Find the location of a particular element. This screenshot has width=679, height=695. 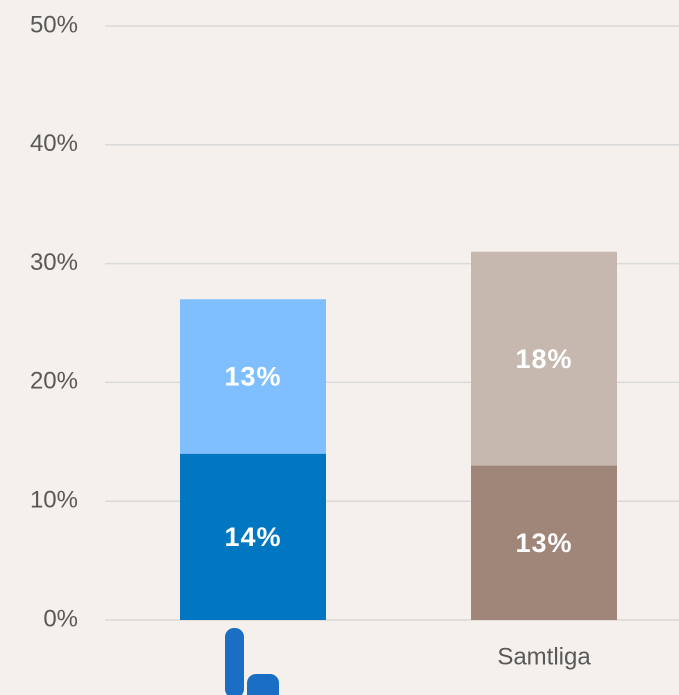

y-tick-label: 40% is located at coordinates (54, 143).